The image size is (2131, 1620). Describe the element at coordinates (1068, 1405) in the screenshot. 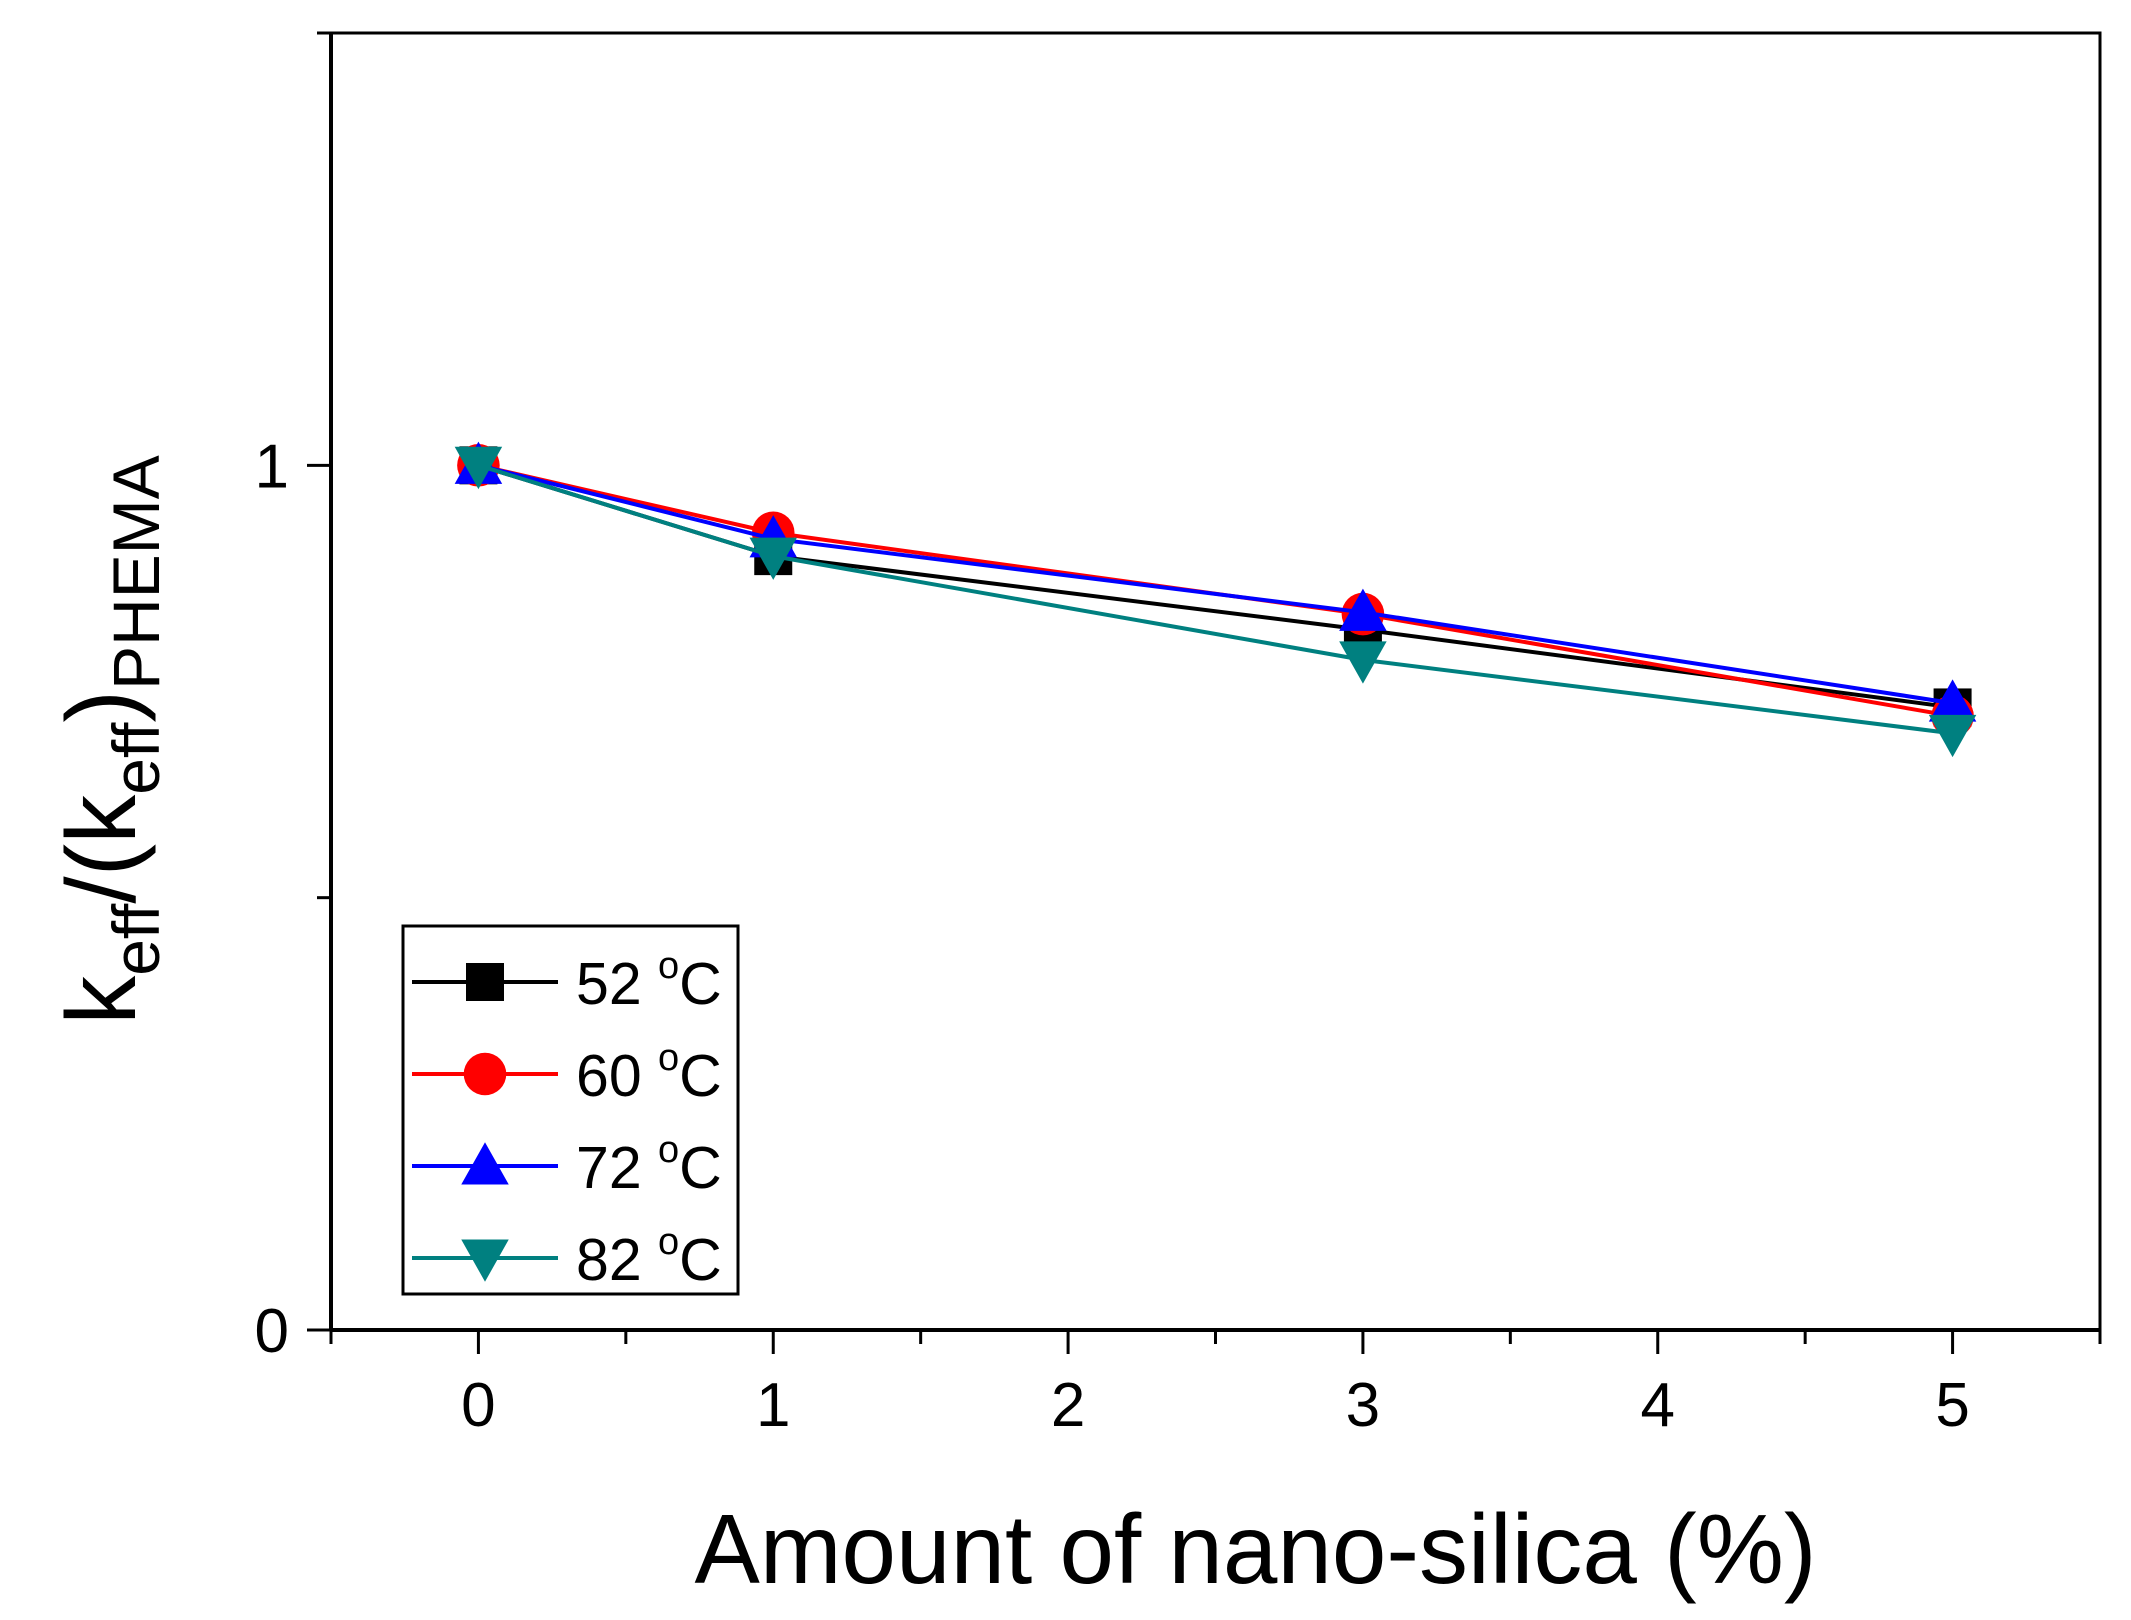

I see `x-tick-label: 2` at that location.